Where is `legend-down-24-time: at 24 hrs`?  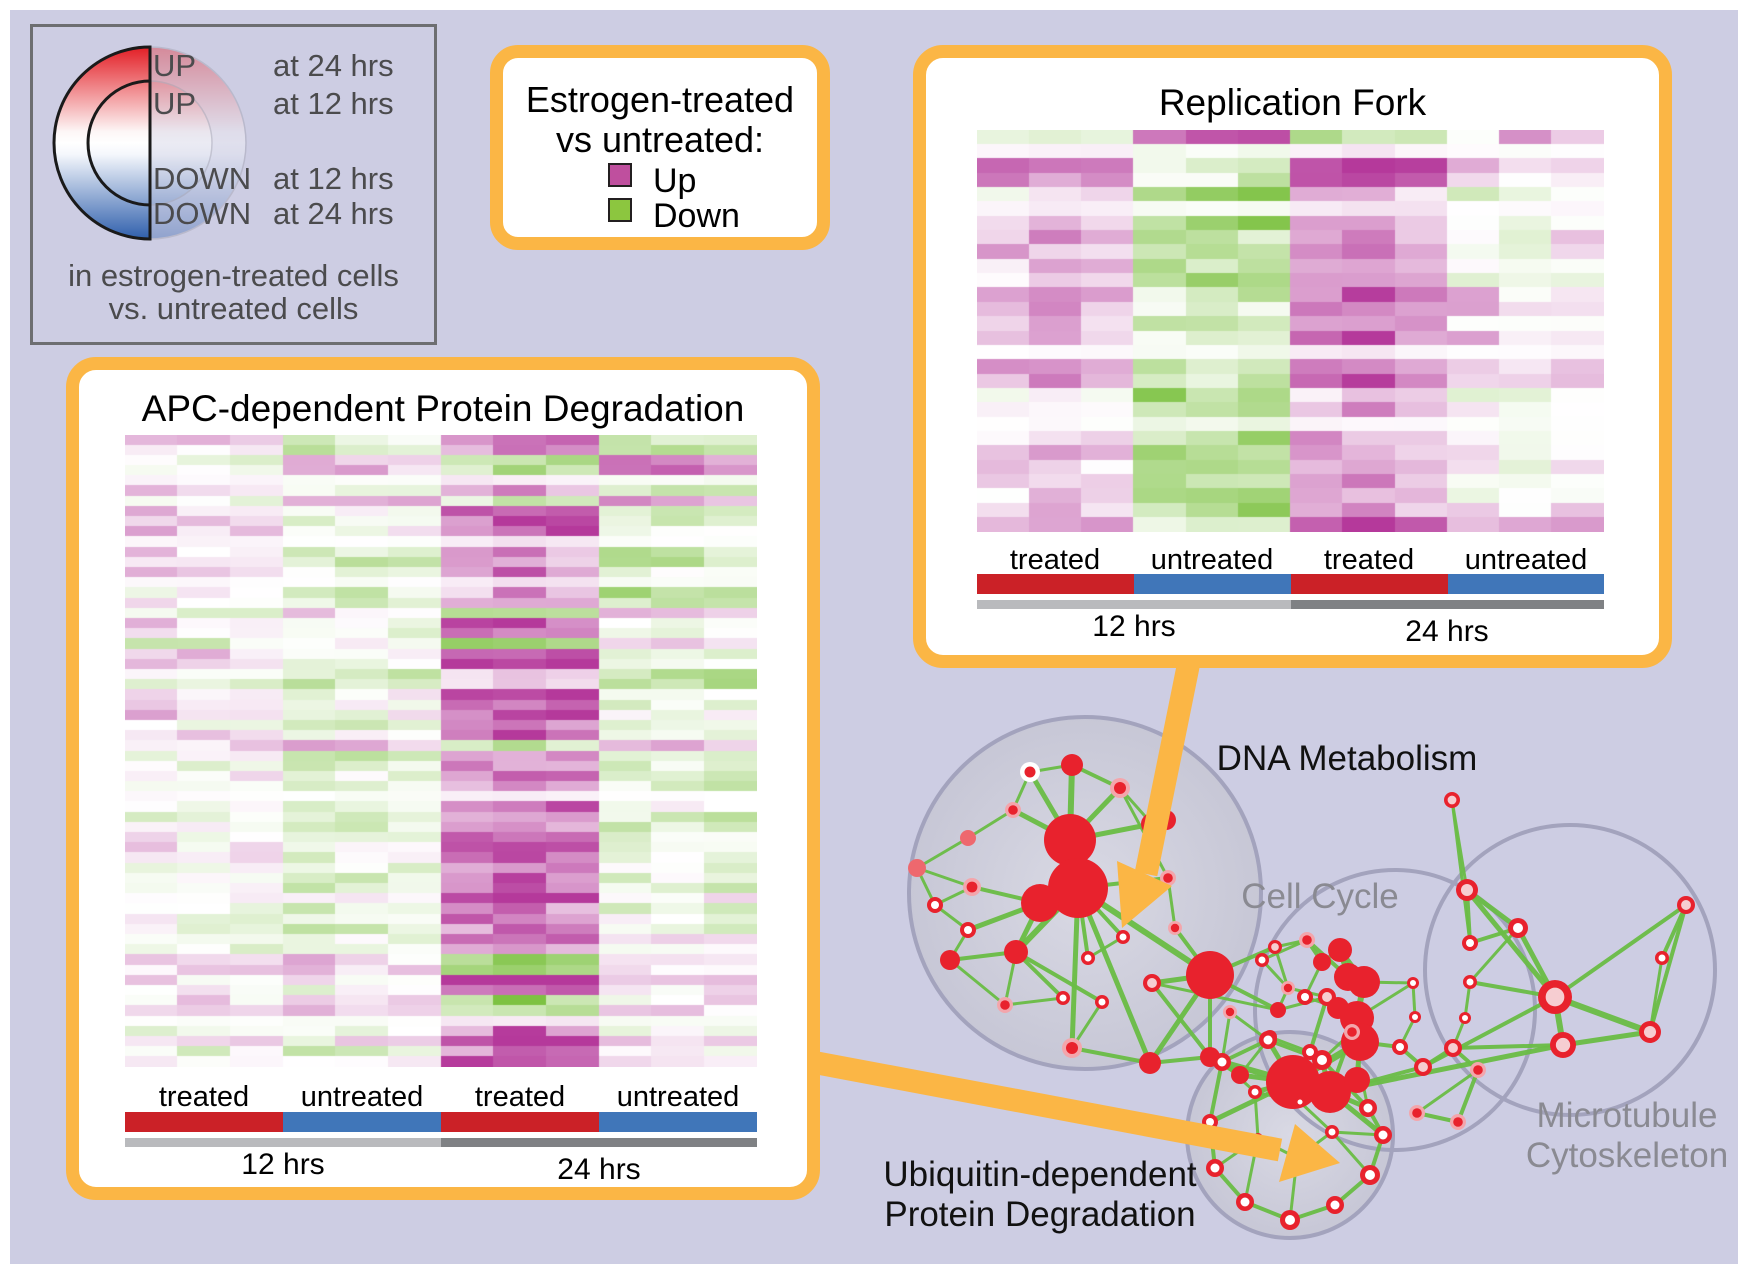
legend-down-24-time: at 24 hrs is located at coordinates (333, 213).